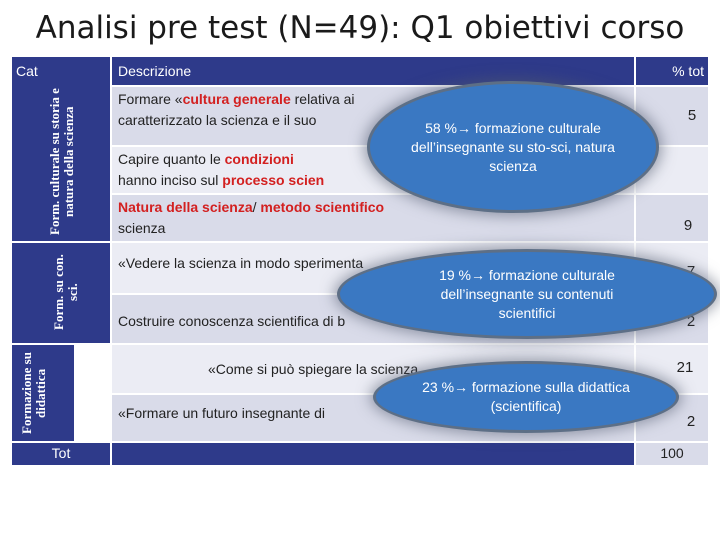  Describe the element at coordinates (513, 165) in the screenshot. I see `bubble-1-line-3: scienza` at that location.